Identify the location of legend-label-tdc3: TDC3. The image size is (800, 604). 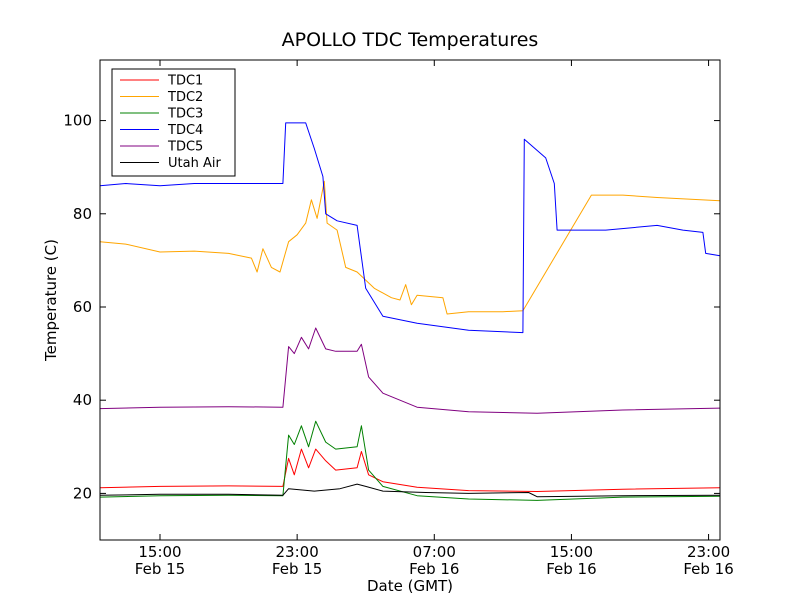
(185, 114).